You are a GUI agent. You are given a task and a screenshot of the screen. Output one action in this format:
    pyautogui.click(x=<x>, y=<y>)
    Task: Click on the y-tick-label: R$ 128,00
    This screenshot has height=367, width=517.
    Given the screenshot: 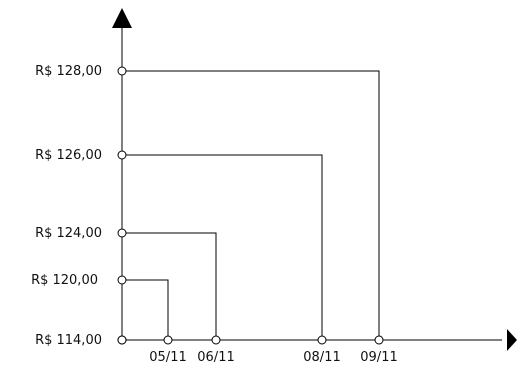 What is the action you would take?
    pyautogui.click(x=68, y=71)
    